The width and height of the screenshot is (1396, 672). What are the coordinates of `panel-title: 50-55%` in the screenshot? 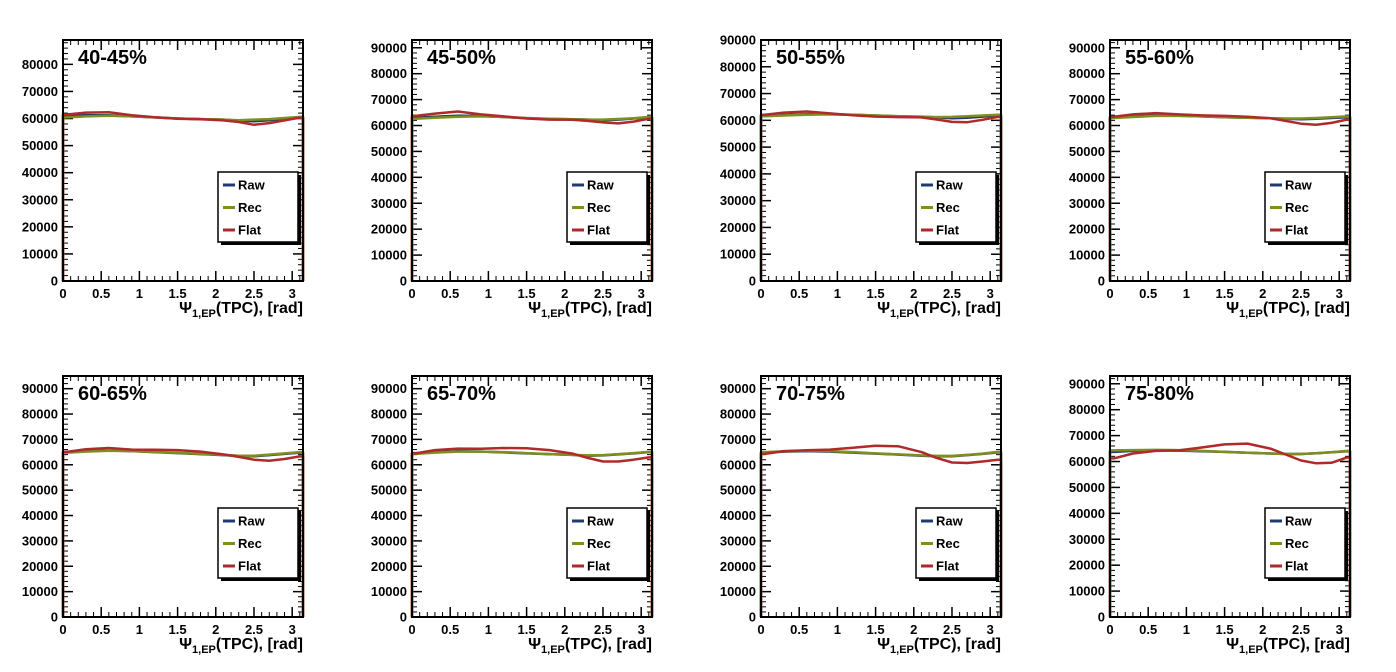 It's located at (810, 58).